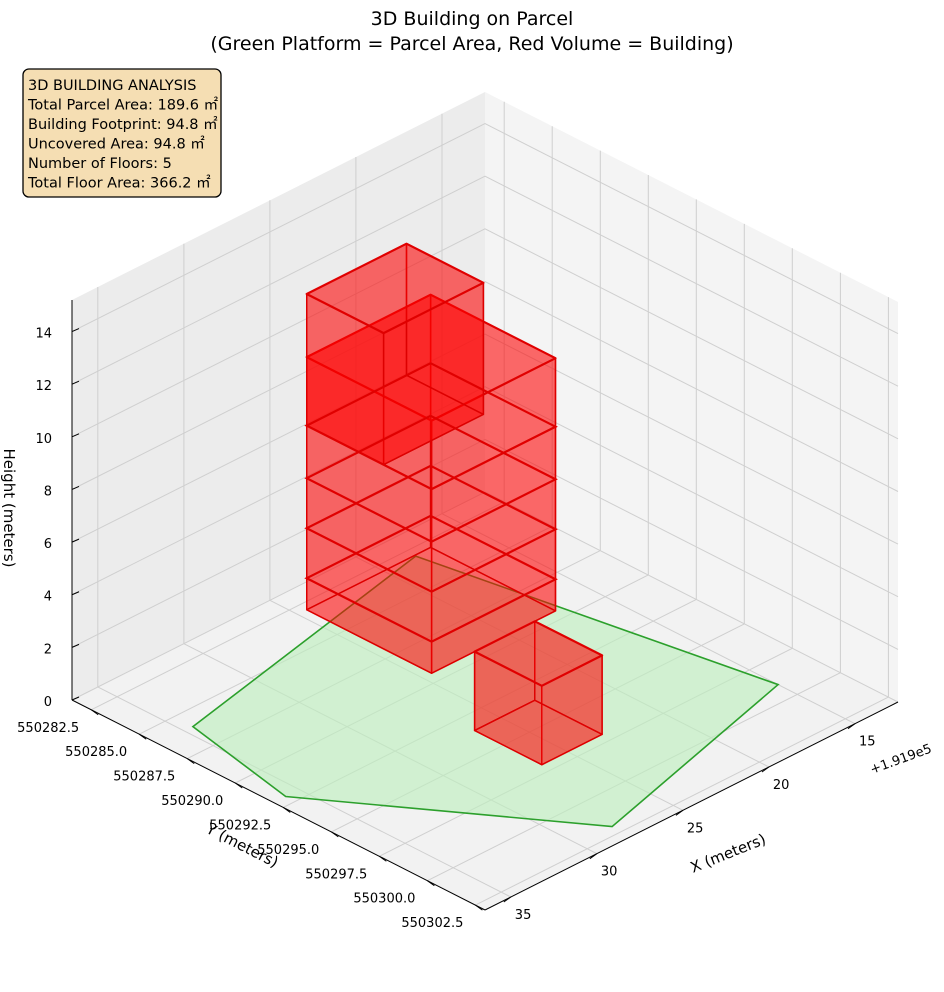  What do you see at coordinates (48, 597) in the screenshot?
I see `z-tick-label: 4` at bounding box center [48, 597].